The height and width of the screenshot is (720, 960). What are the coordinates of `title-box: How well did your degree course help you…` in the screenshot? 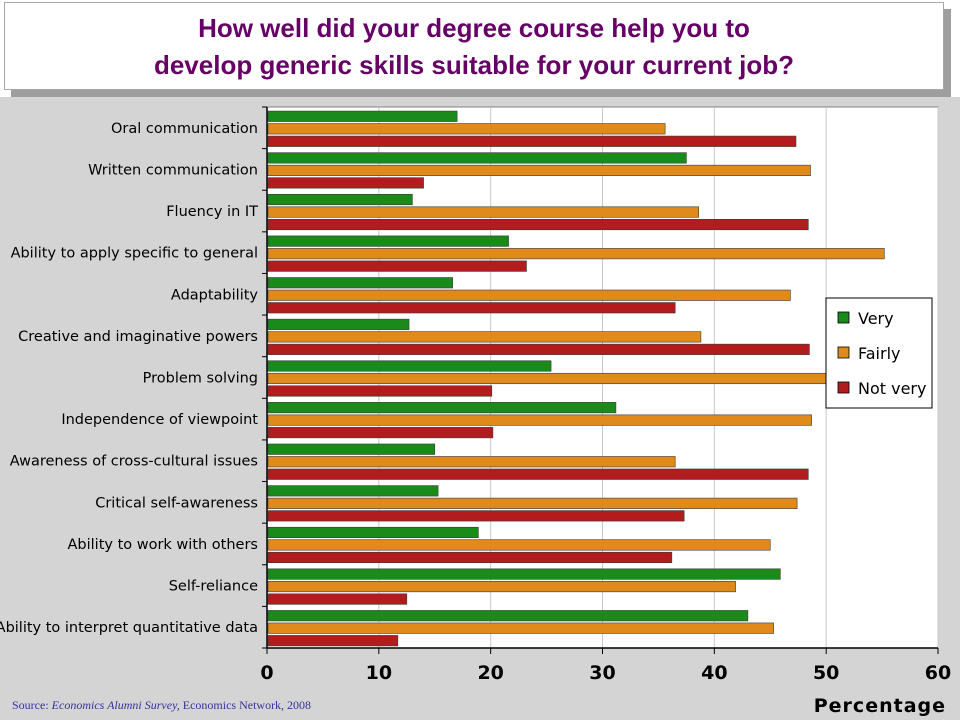 It's located at (474, 46).